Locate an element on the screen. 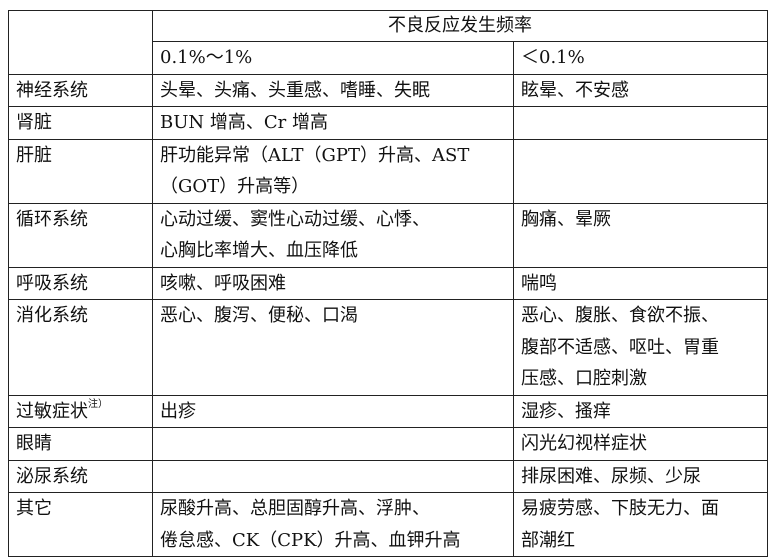  freq-lt-0.1-cell: 闪光幻视样症状 is located at coordinates (640, 444).